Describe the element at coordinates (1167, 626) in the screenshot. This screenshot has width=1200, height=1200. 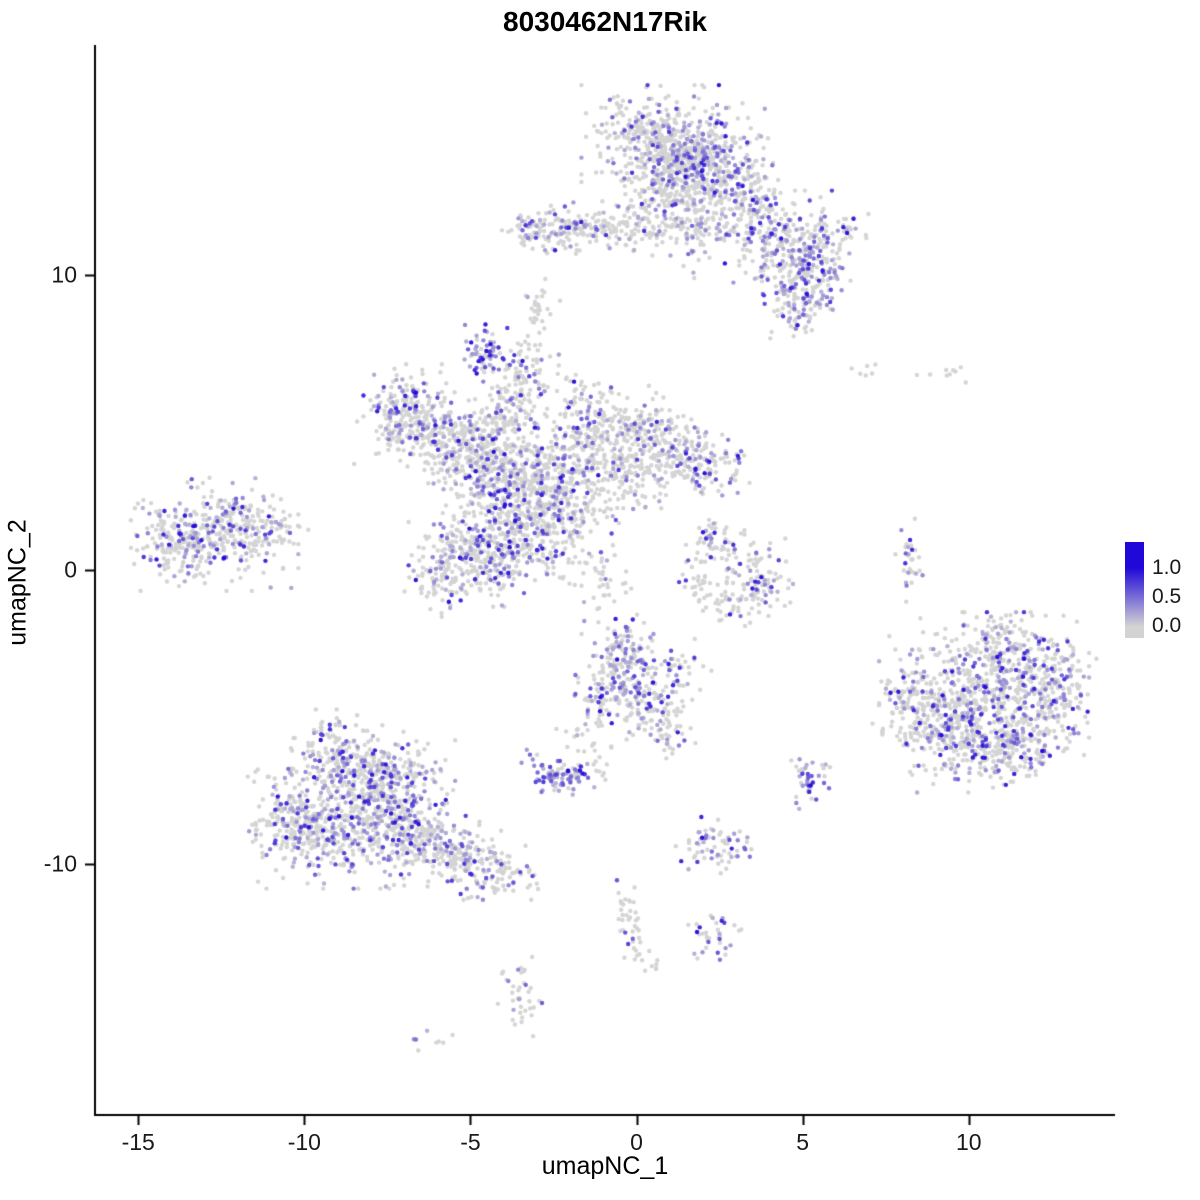
I see `legend-label: 0.0` at that location.